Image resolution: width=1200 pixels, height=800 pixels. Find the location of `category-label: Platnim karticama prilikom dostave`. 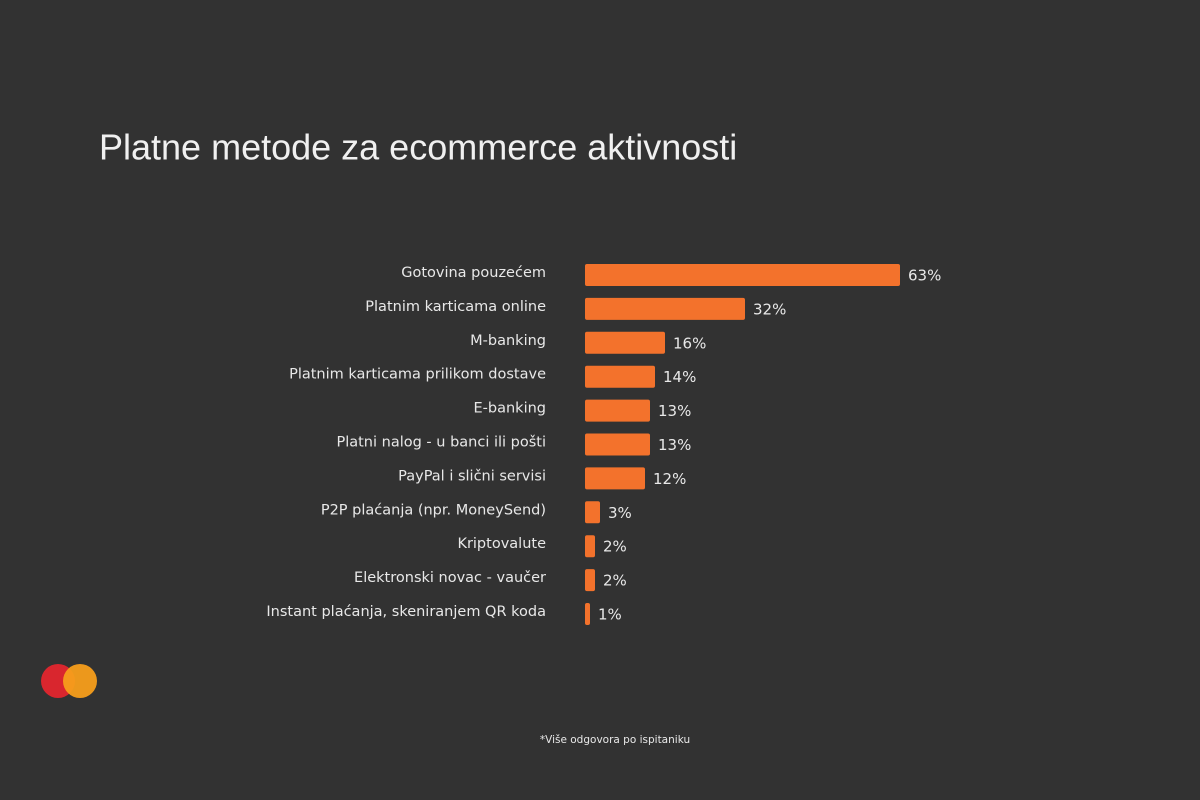

category-label: Platnim karticama prilikom dostave is located at coordinates (417, 375).